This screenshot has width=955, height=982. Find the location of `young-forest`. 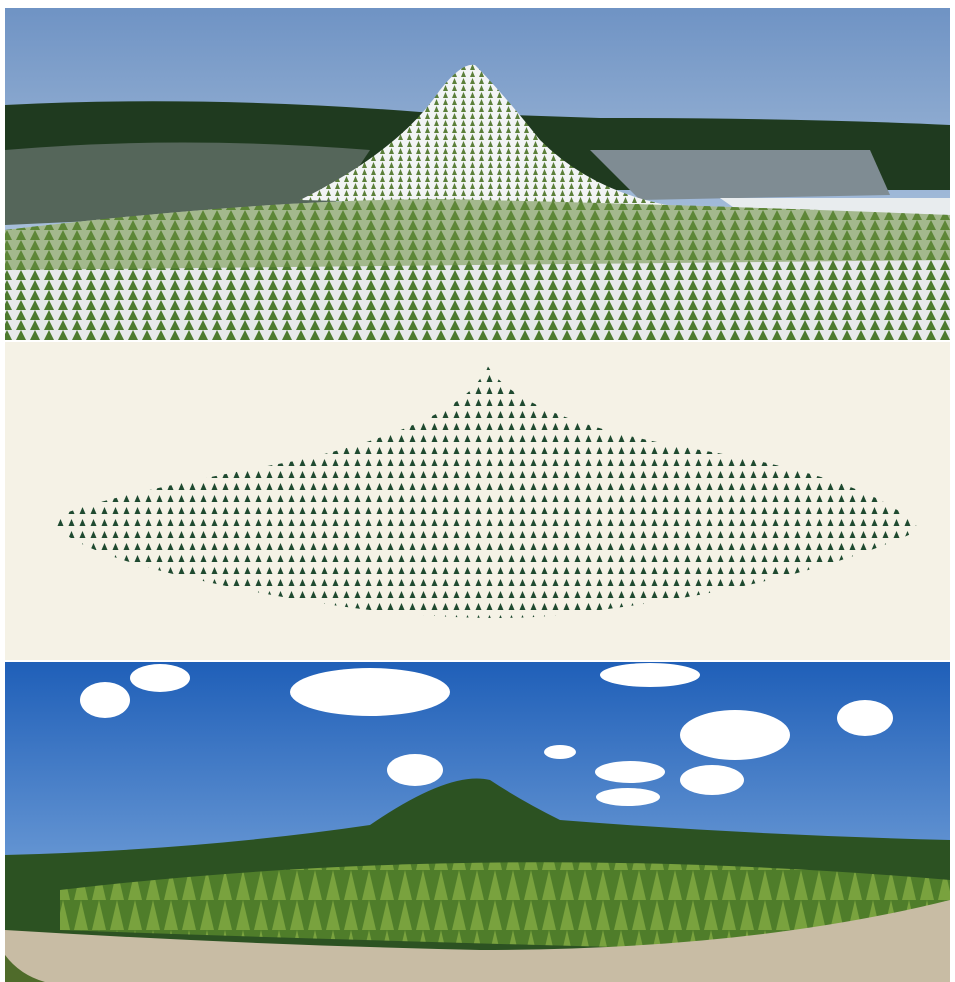

young-forest is located at coordinates (505, 908).